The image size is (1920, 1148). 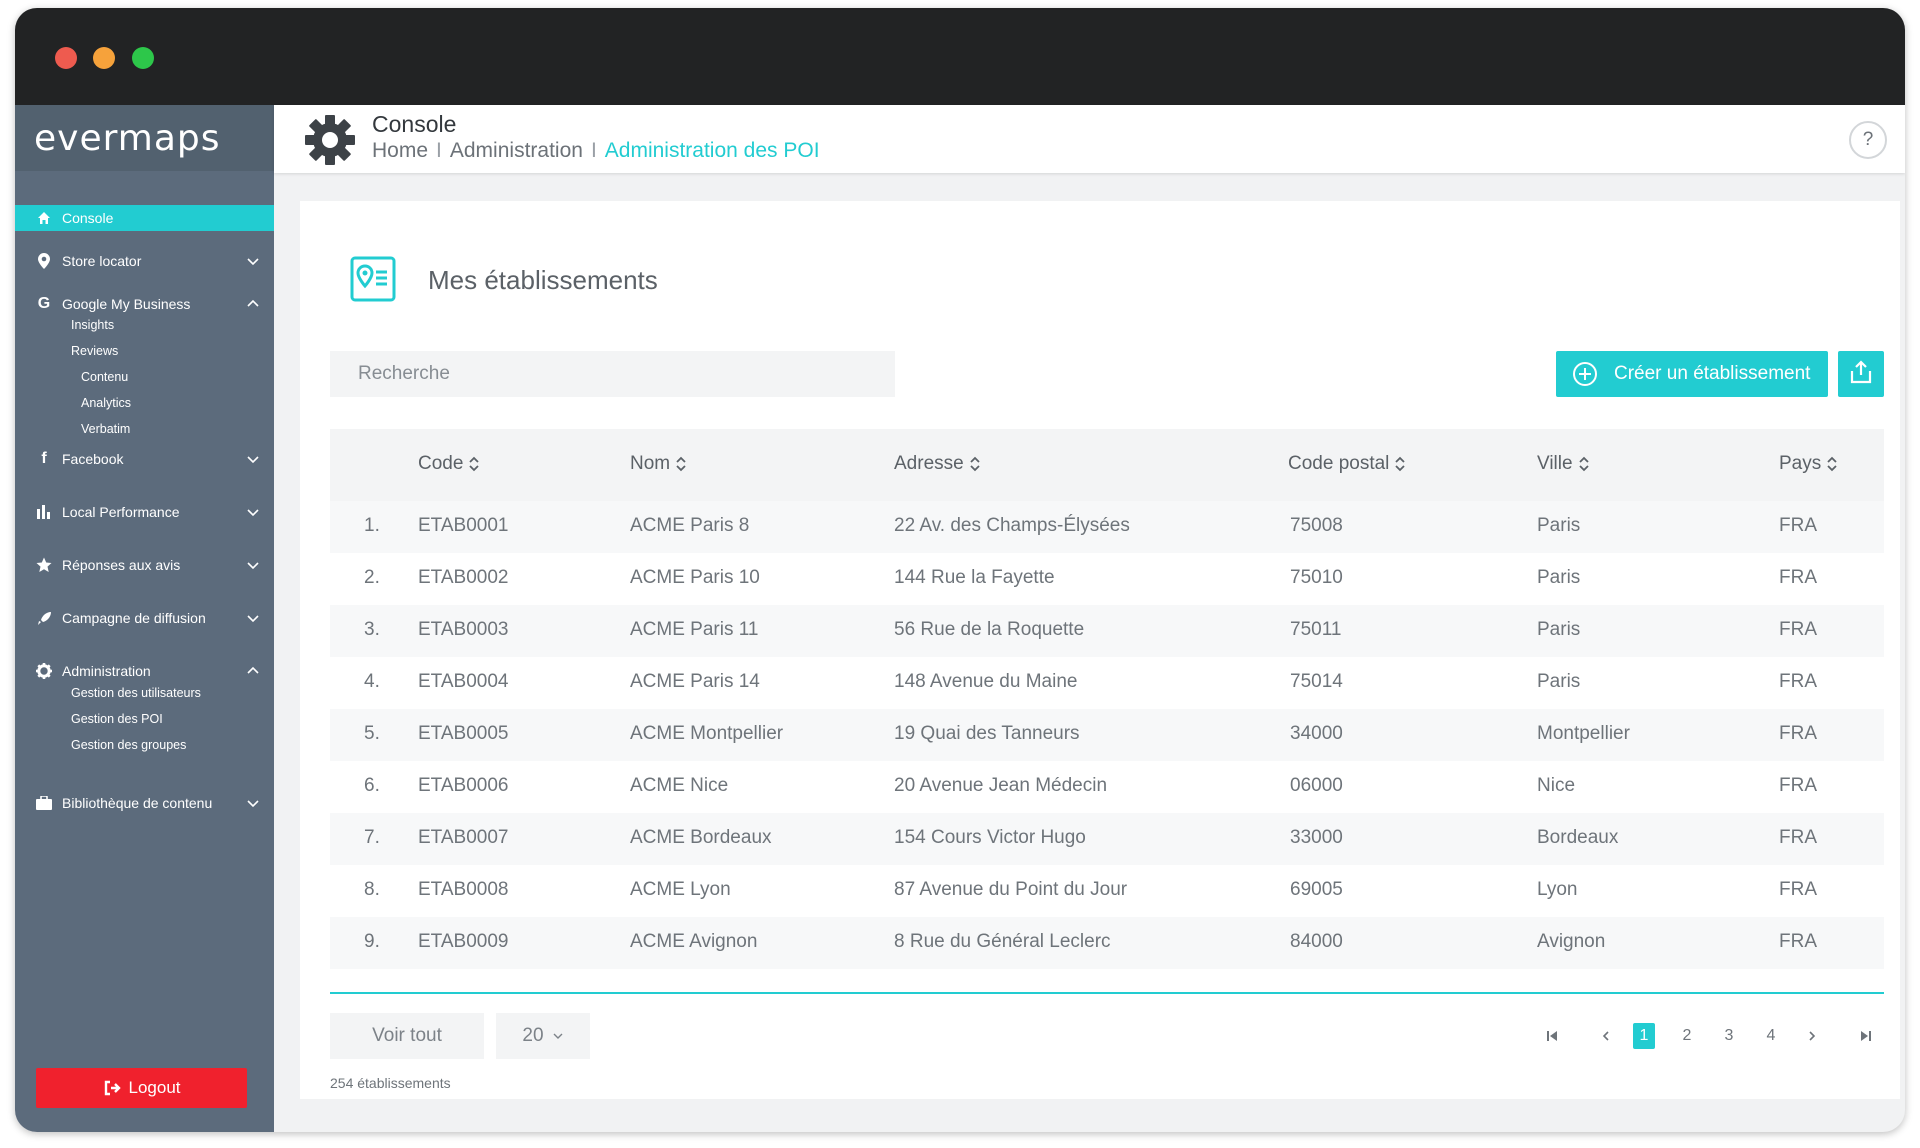 I want to click on sidebar-subitem-gestion-poi: Gestion des POI, so click(x=117, y=719).